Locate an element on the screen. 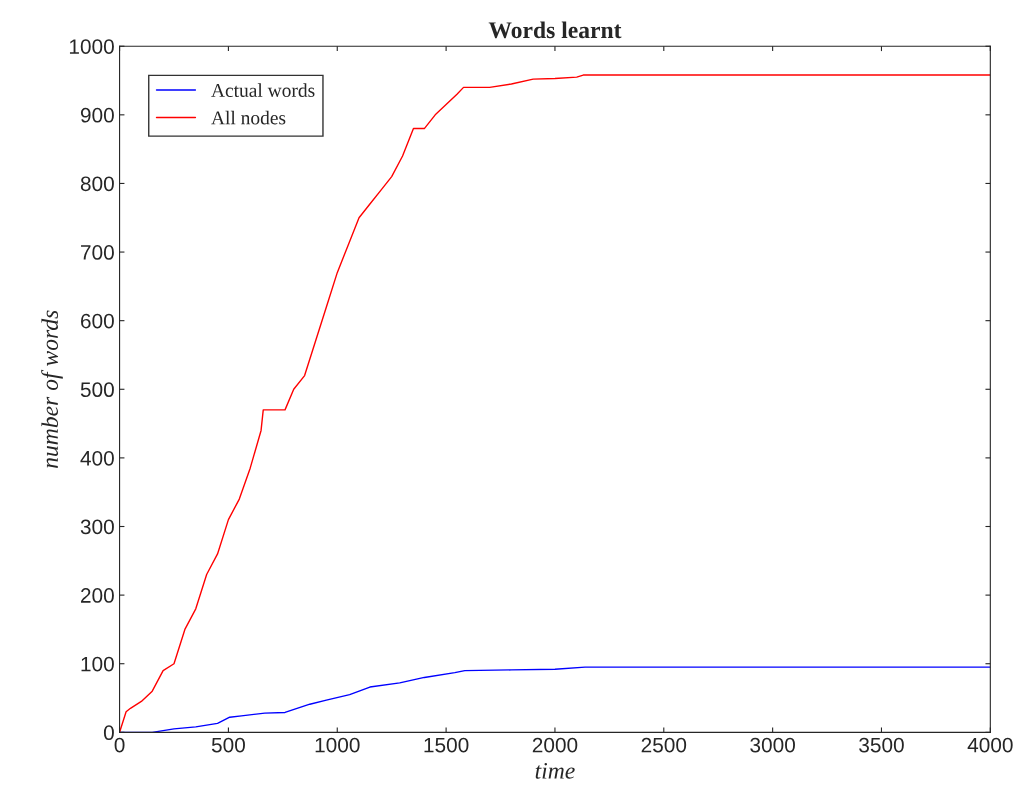  x-tick-label: 0 is located at coordinates (119, 745).